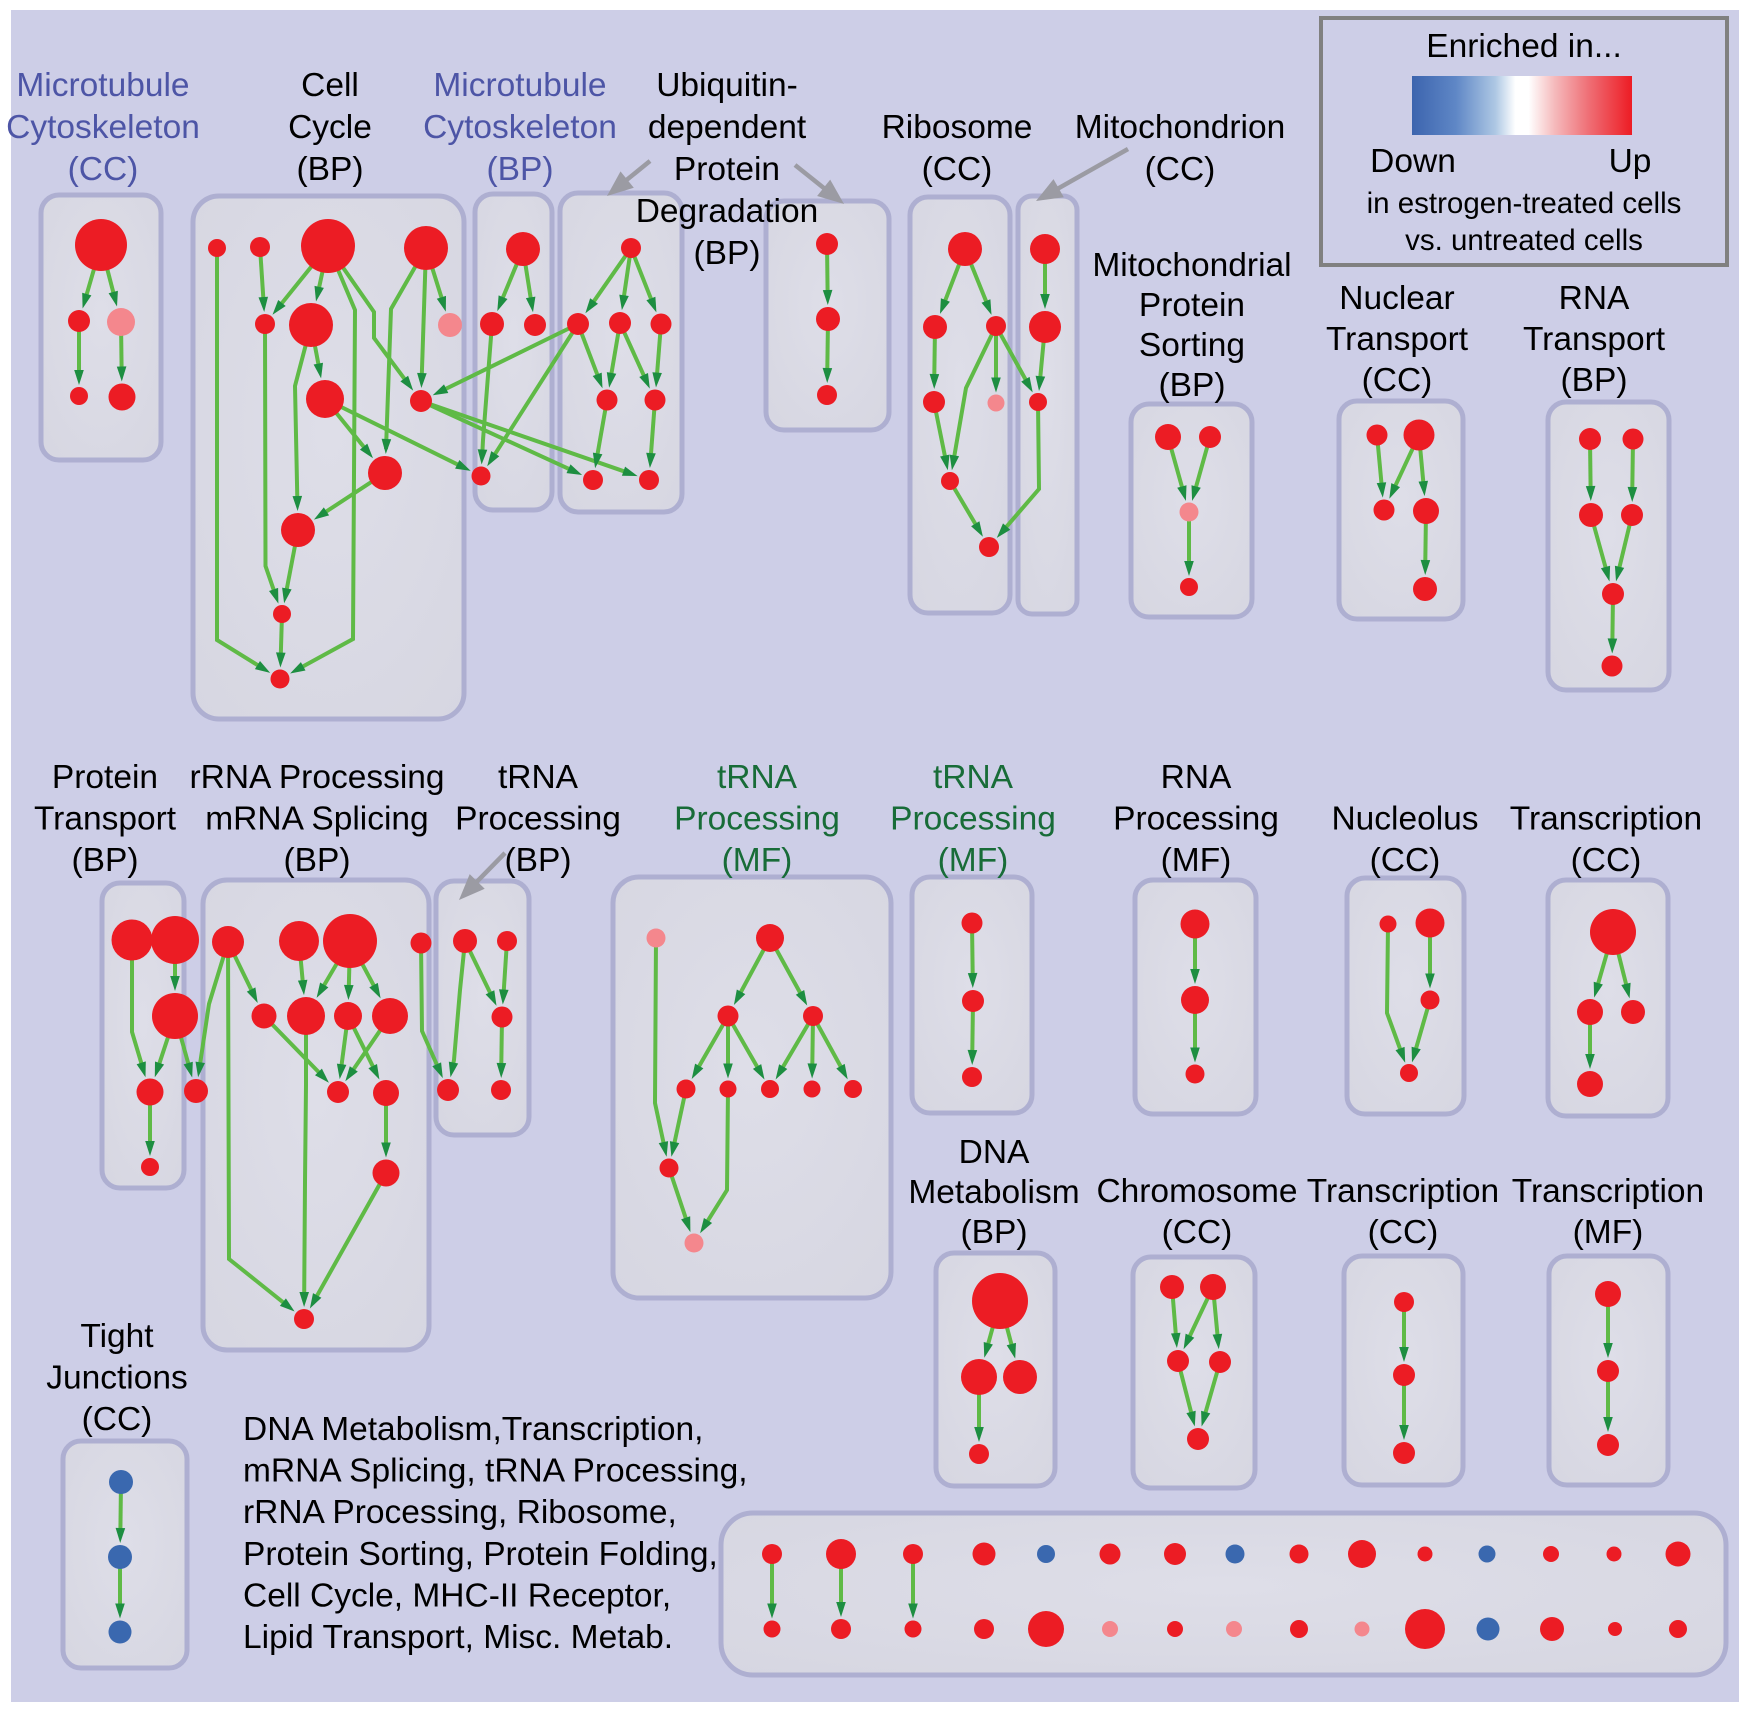 This screenshot has height=1715, width=1750. What do you see at coordinates (1404, 819) in the screenshot?
I see `svg-text: Nucleolus` at bounding box center [1404, 819].